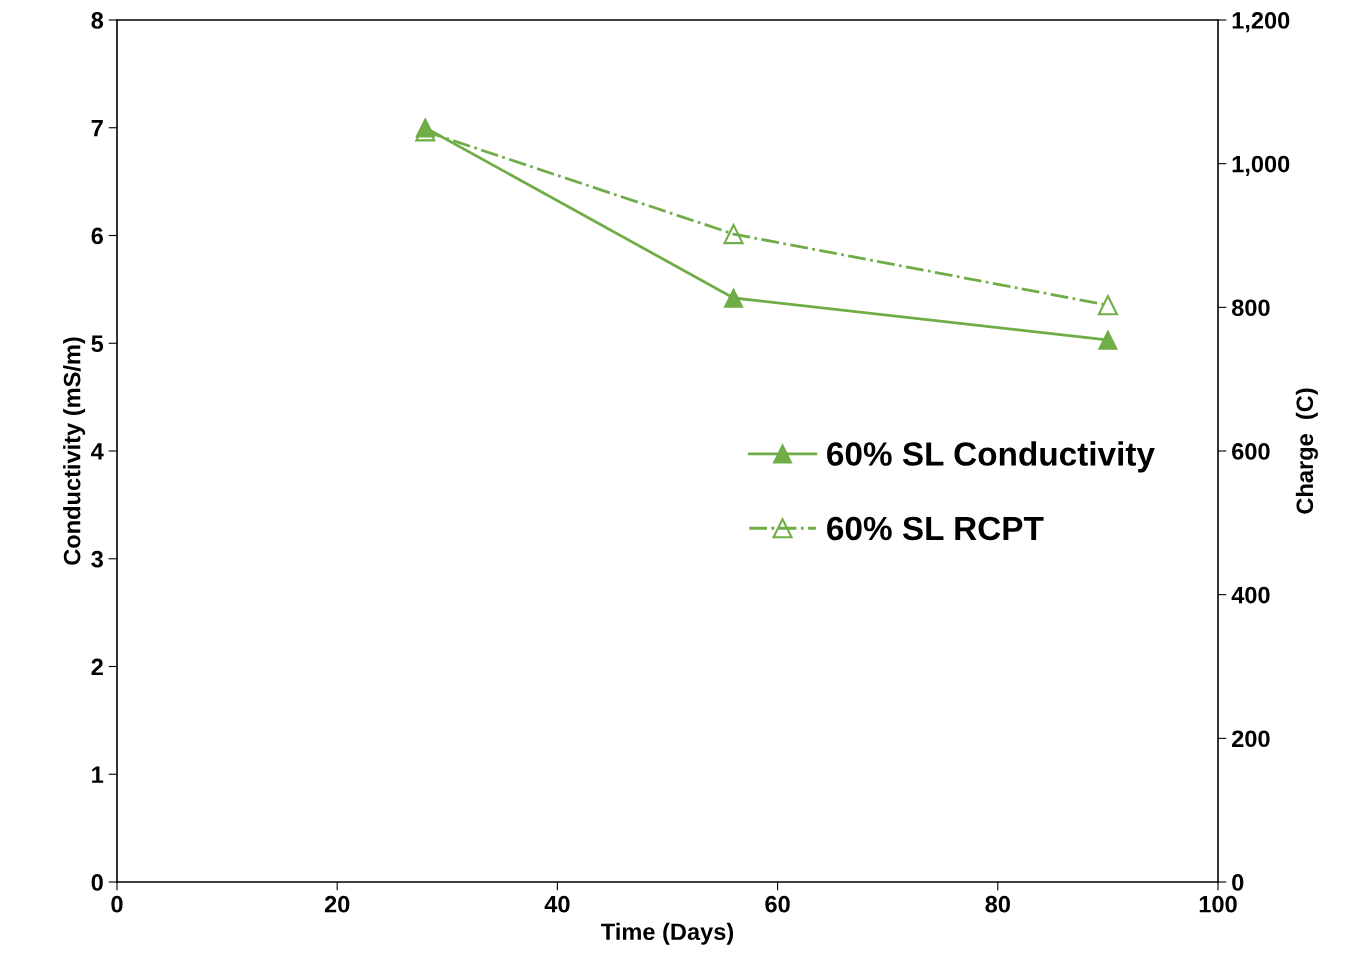 This screenshot has width=1363, height=970. What do you see at coordinates (1306, 451) in the screenshot?
I see `y2-axis-title: Charge (C)` at bounding box center [1306, 451].